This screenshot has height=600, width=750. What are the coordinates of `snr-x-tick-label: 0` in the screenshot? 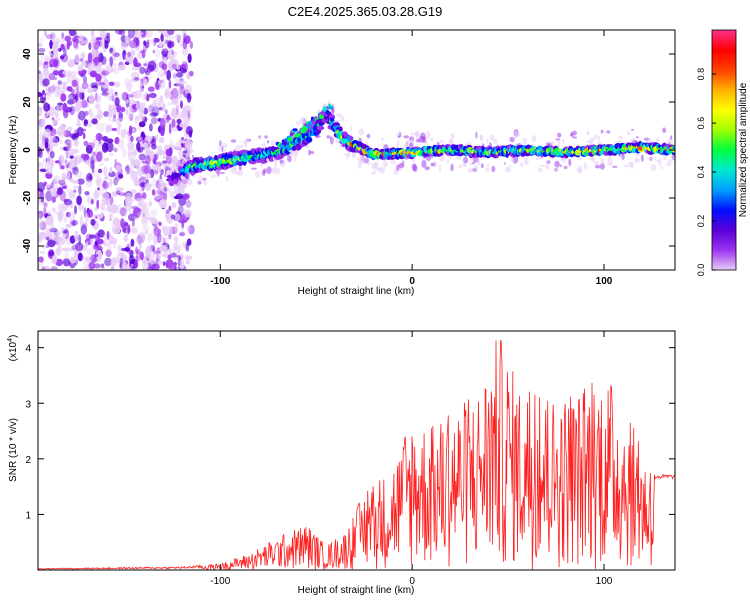 It's located at (412, 581).